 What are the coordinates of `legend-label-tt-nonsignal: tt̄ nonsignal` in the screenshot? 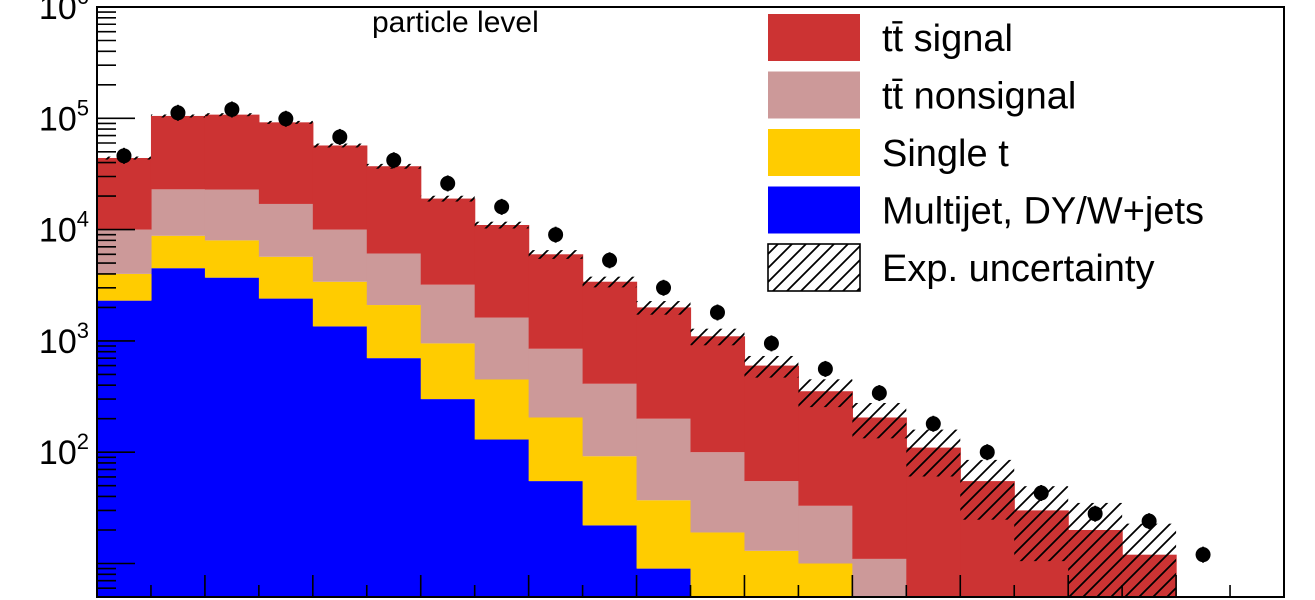 It's located at (979, 97).